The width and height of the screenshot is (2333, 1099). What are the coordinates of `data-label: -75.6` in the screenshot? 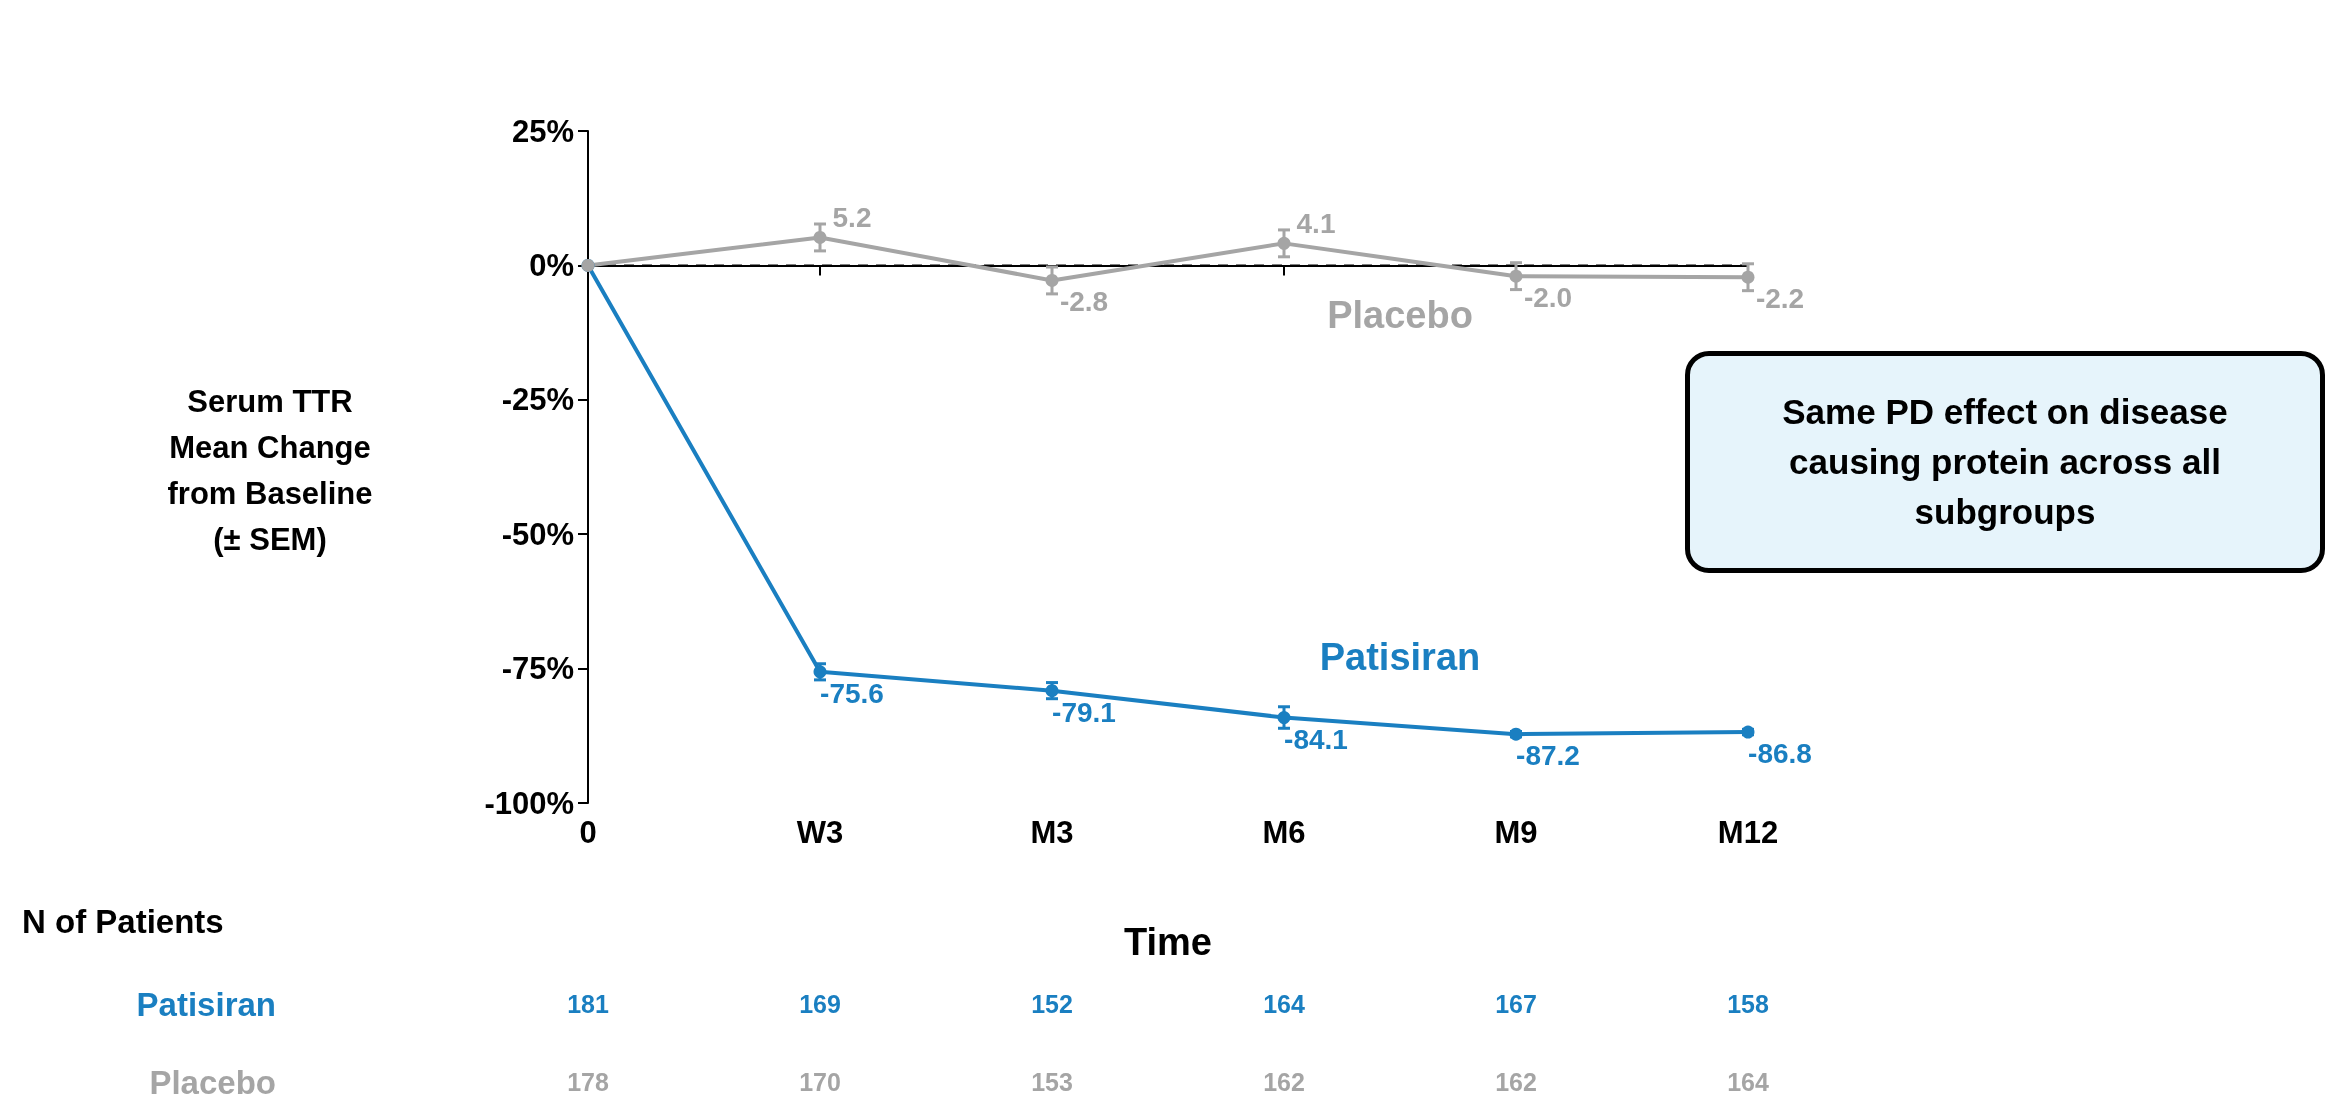 It's located at (852, 693).